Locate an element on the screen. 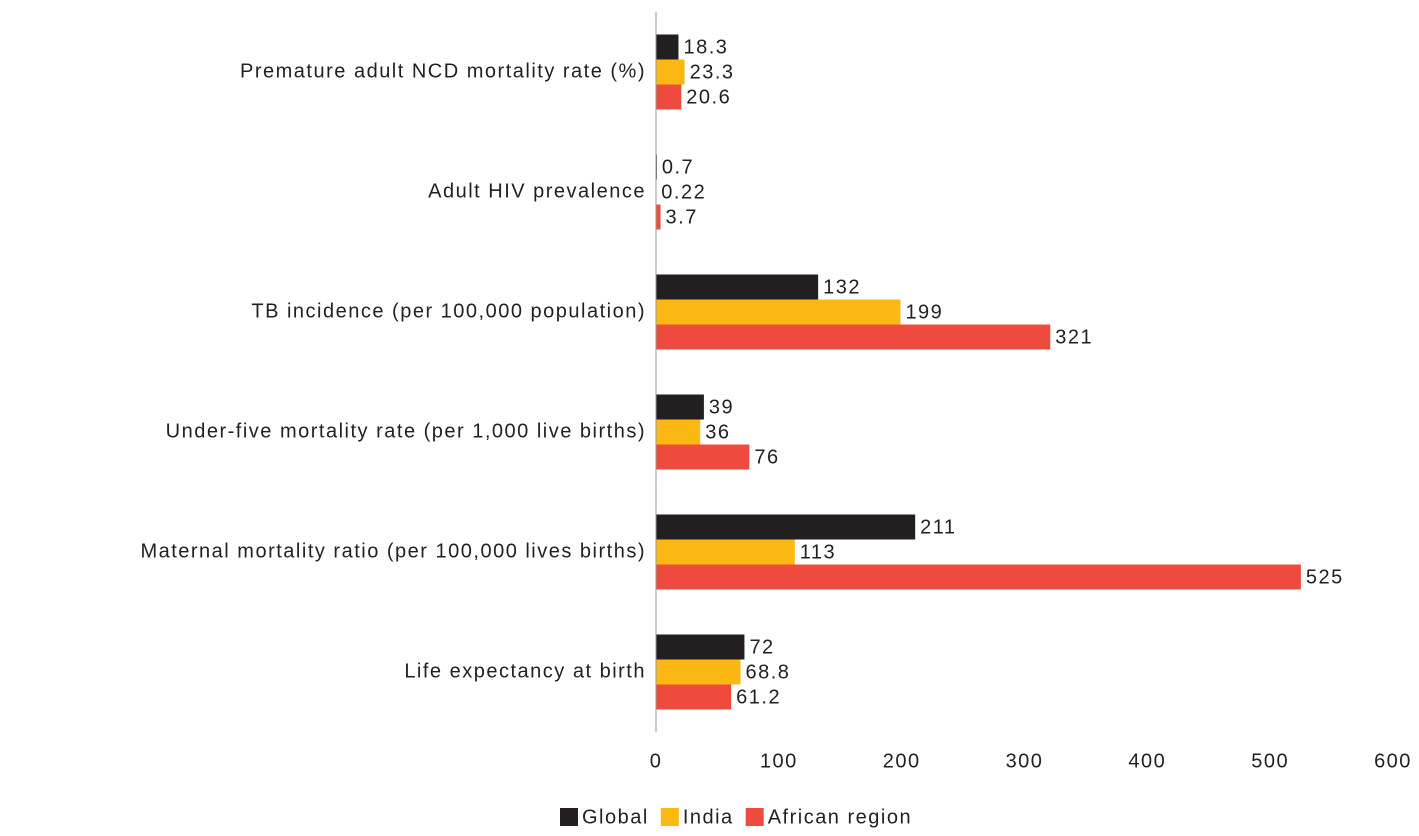  data-label: 321 is located at coordinates (1074, 337).